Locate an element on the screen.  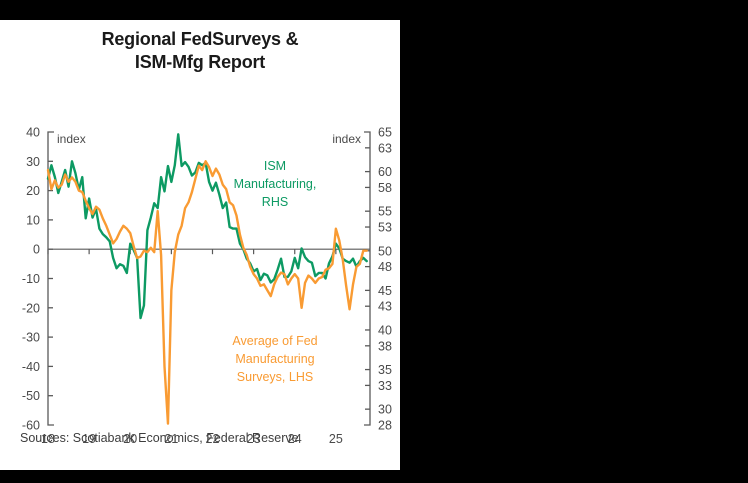
right-axis-tick-label: 35 is located at coordinates (385, 370).